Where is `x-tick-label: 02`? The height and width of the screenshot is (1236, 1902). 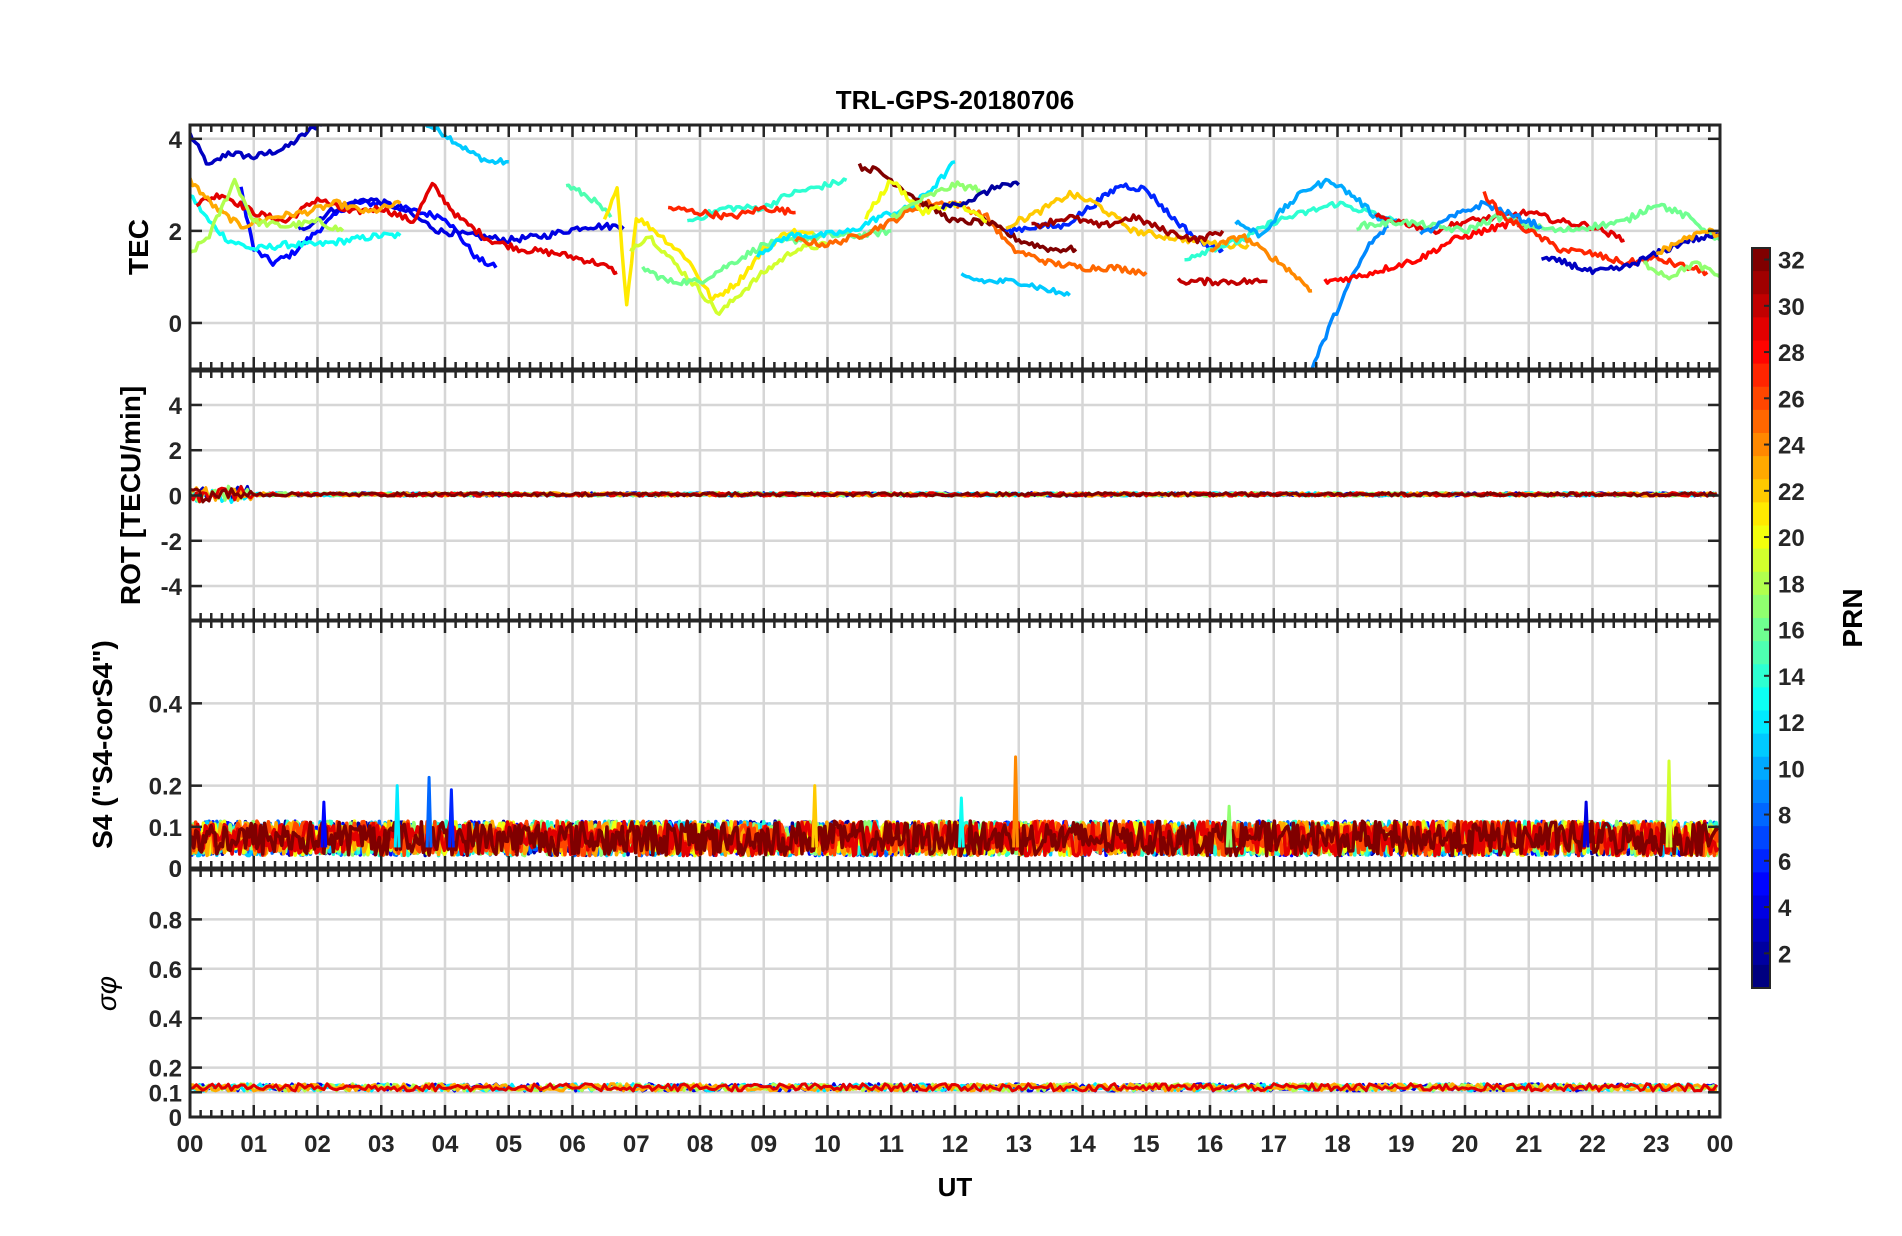 x-tick-label: 02 is located at coordinates (317, 1144).